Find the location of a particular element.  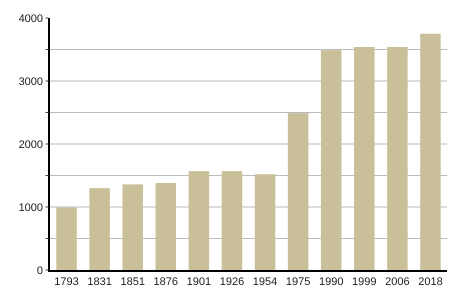

x-tick-label: 2006 is located at coordinates (397, 282).